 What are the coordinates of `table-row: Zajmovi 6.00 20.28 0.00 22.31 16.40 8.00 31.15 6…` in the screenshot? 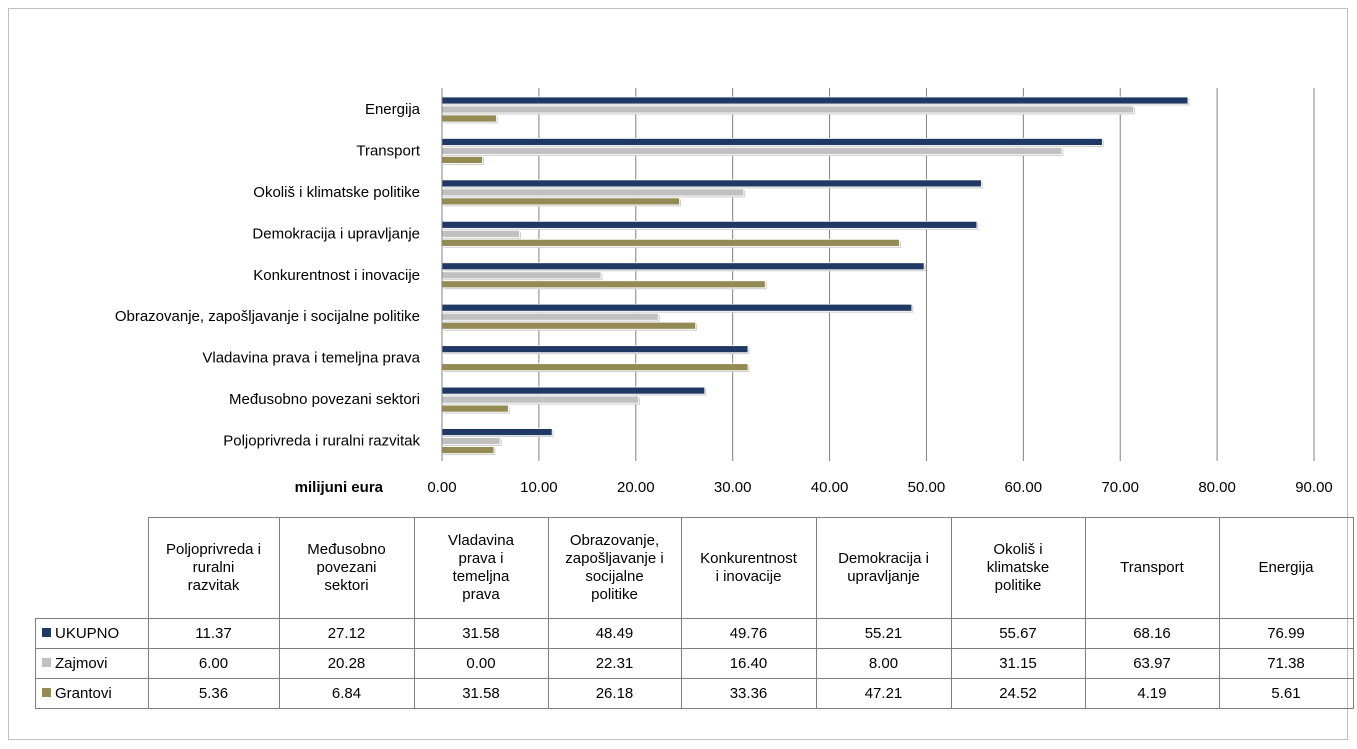 It's located at (694, 663).